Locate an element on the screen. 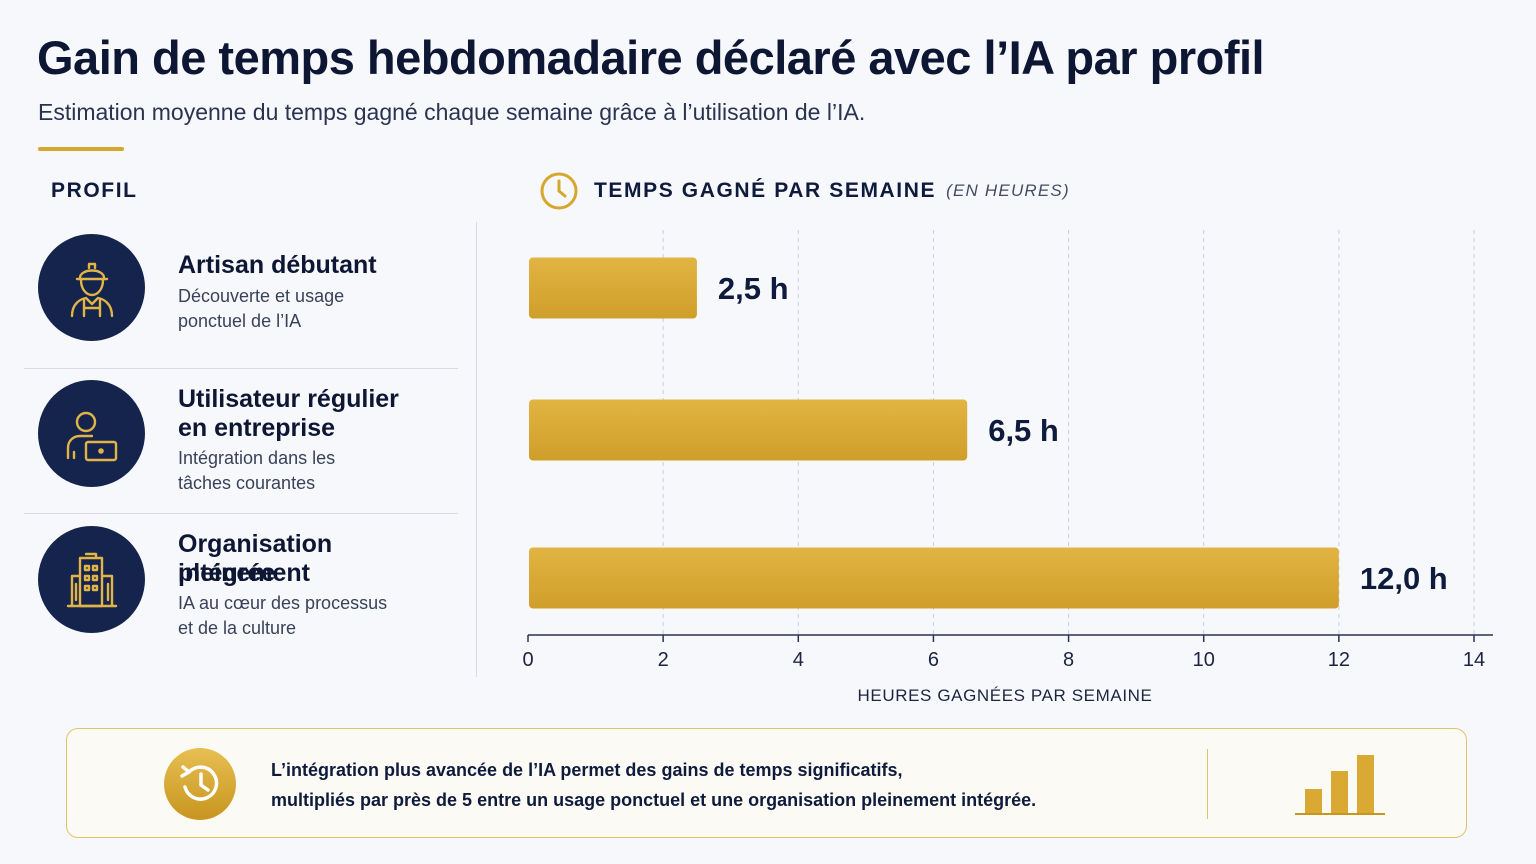 Image resolution: width=1536 pixels, height=864 pixels. profile-desc-line1: IA au cœur des processus is located at coordinates (283, 603).